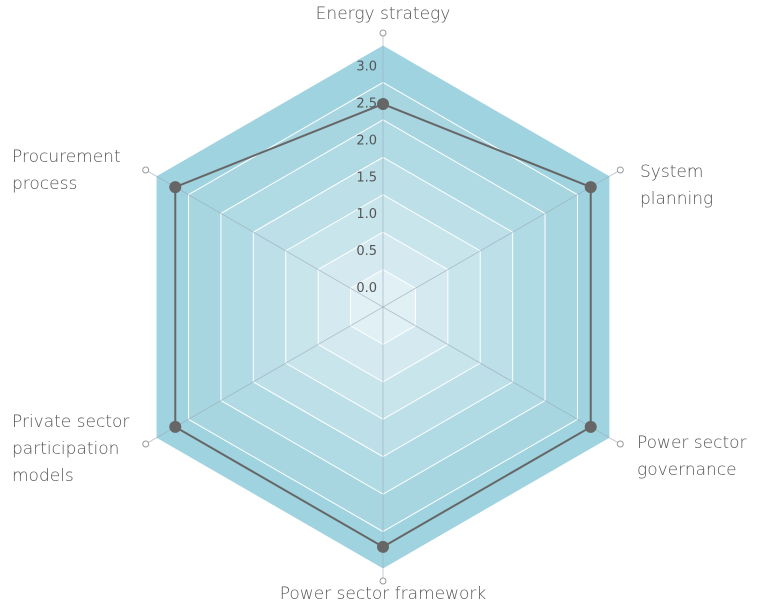 The image size is (764, 608). What do you see at coordinates (66, 170) in the screenshot?
I see `category-label: Procurement process` at bounding box center [66, 170].